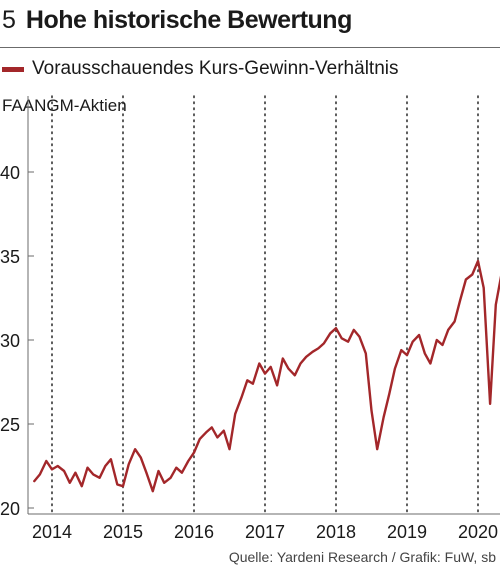 This screenshot has height=570, width=500. I want to click on title-divider, so click(250, 47).